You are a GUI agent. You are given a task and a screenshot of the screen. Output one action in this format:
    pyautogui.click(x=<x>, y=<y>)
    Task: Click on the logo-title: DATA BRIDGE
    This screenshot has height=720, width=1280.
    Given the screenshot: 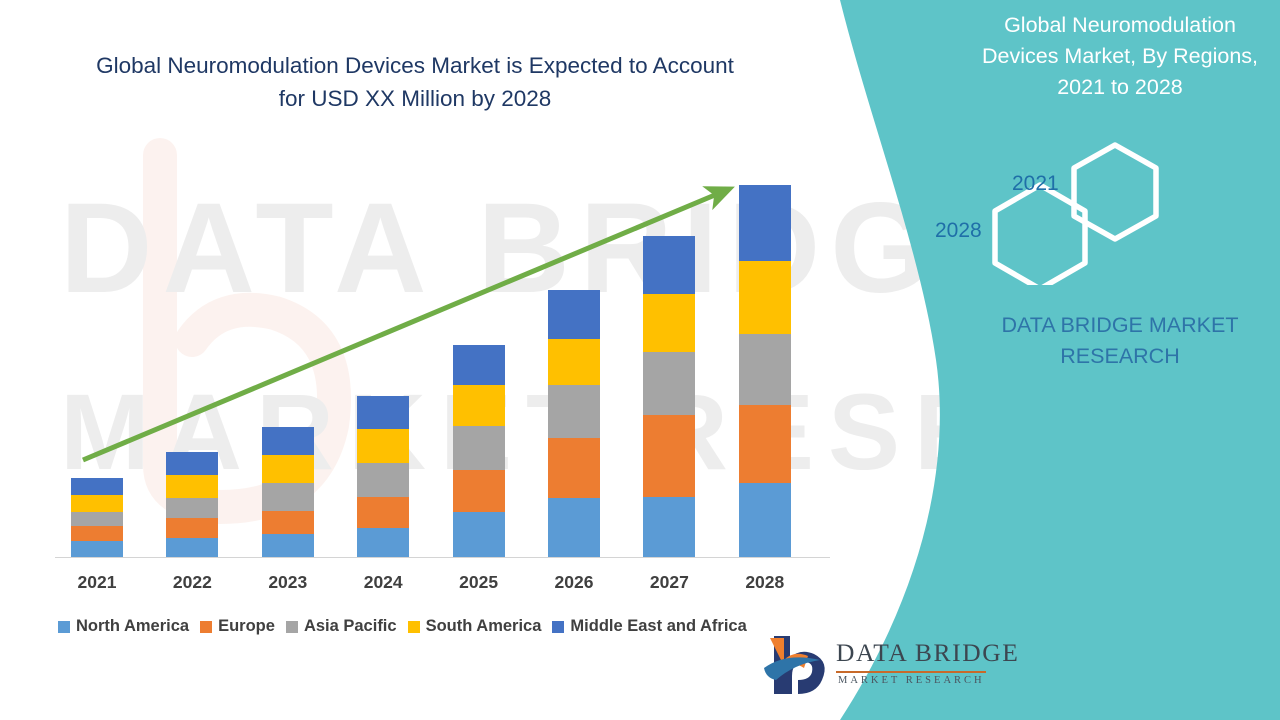 What is the action you would take?
    pyautogui.click(x=928, y=652)
    